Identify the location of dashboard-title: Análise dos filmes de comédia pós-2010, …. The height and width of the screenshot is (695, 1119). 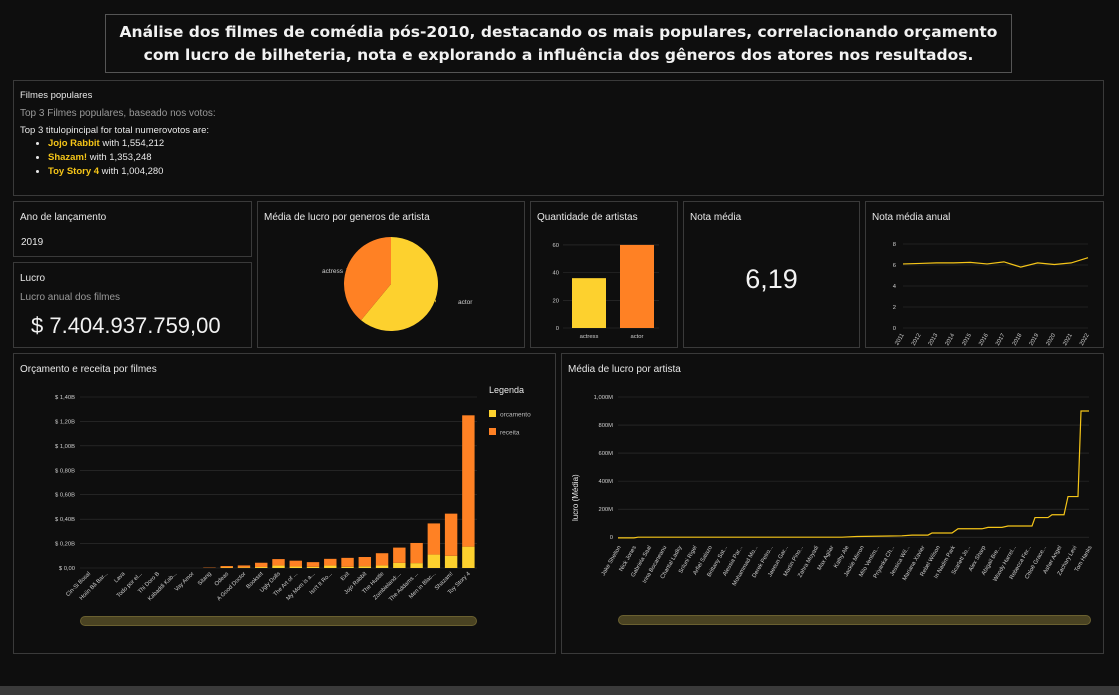
(558, 43).